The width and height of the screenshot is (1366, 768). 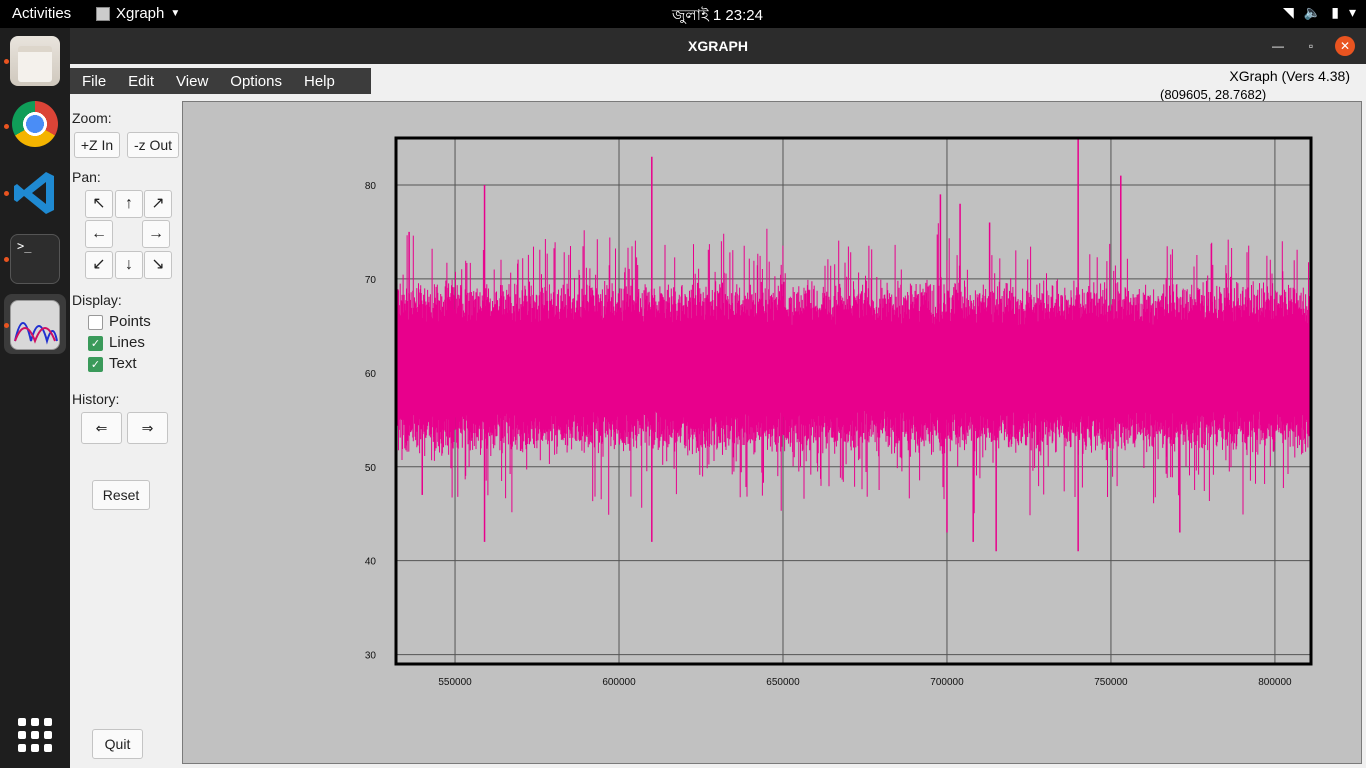 I want to click on x-tick-label: 800000, so click(x=1275, y=682).